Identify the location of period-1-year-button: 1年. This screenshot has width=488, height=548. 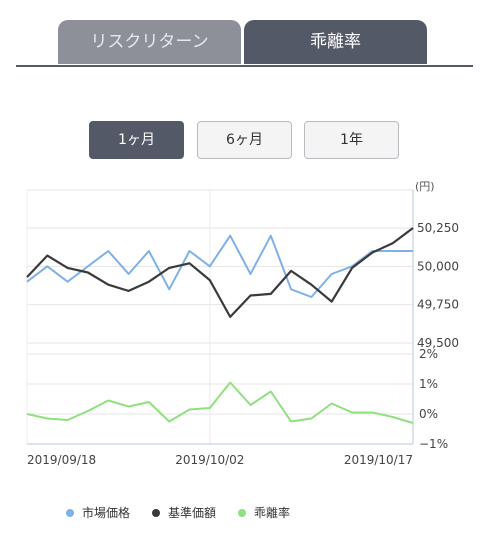
(351, 140).